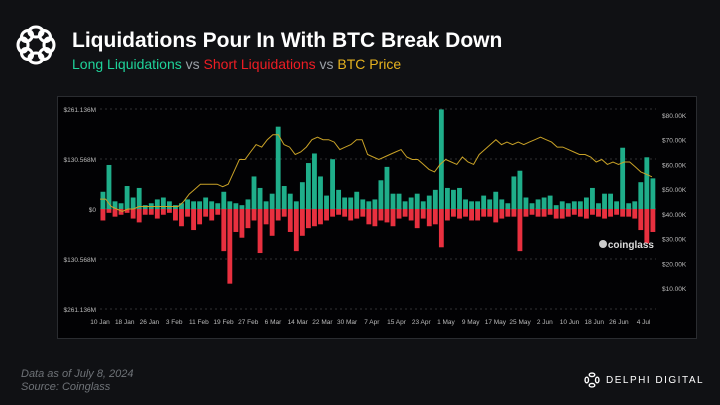 This screenshot has width=720, height=405. What do you see at coordinates (674, 289) in the screenshot?
I see `y-right-tick-label: $10.00K` at bounding box center [674, 289].